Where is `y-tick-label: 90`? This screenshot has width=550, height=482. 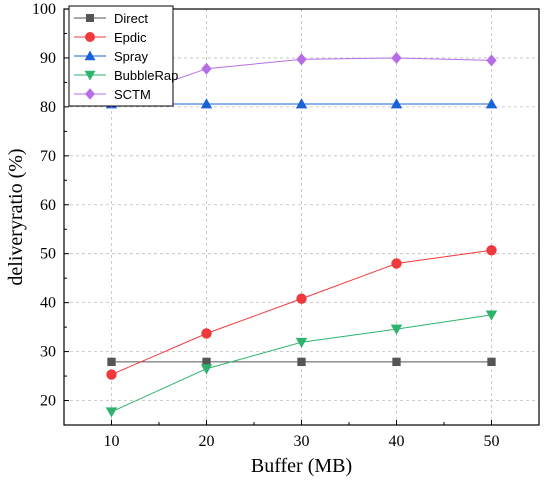
y-tick-label: 90 is located at coordinates (48, 58).